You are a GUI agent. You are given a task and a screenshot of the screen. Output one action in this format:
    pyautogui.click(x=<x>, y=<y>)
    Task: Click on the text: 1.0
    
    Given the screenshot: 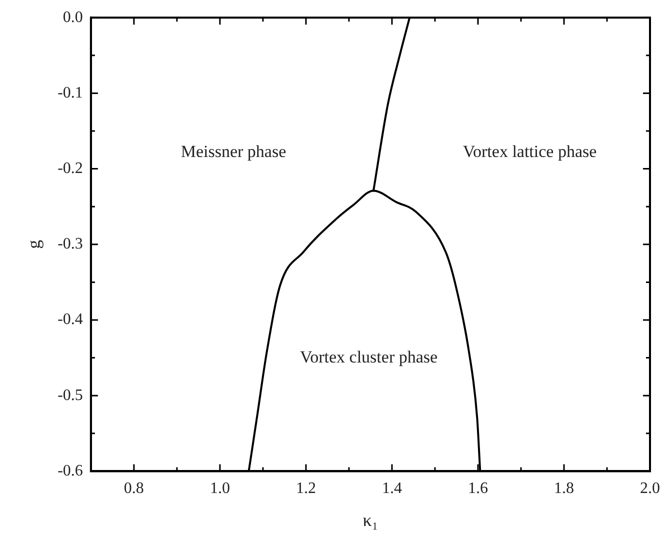 What is the action you would take?
    pyautogui.click(x=220, y=489)
    